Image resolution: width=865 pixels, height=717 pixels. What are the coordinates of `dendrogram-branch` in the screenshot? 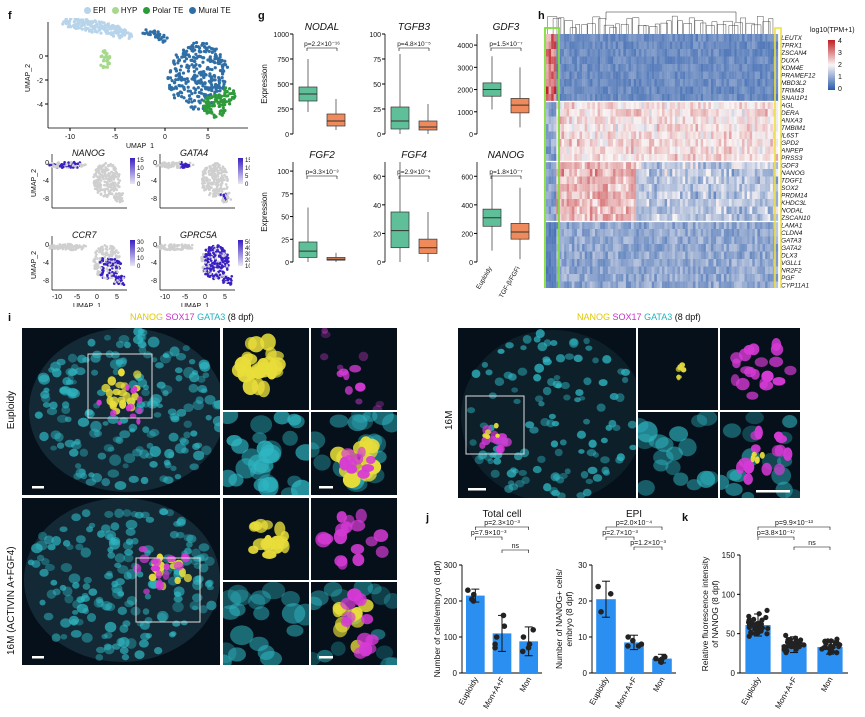 It's located at (680, 27).